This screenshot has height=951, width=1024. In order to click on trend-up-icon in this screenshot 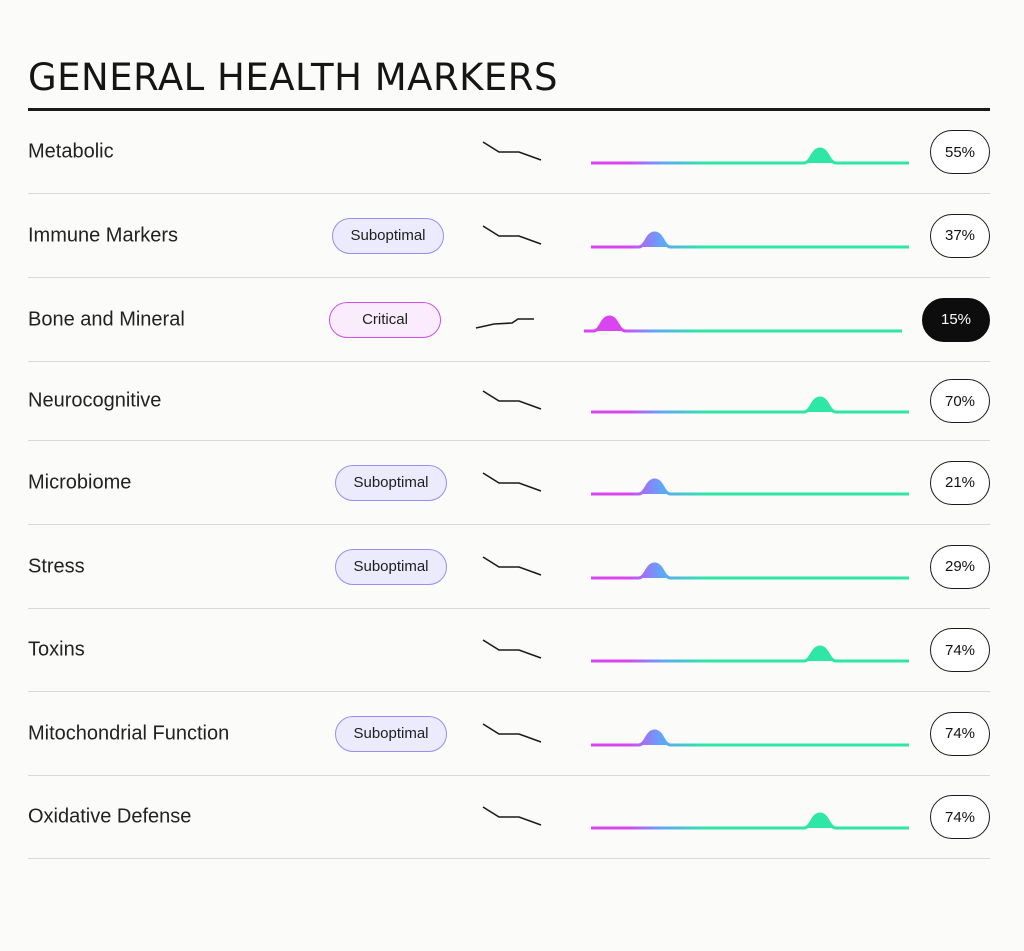, I will do `click(504, 323)`.